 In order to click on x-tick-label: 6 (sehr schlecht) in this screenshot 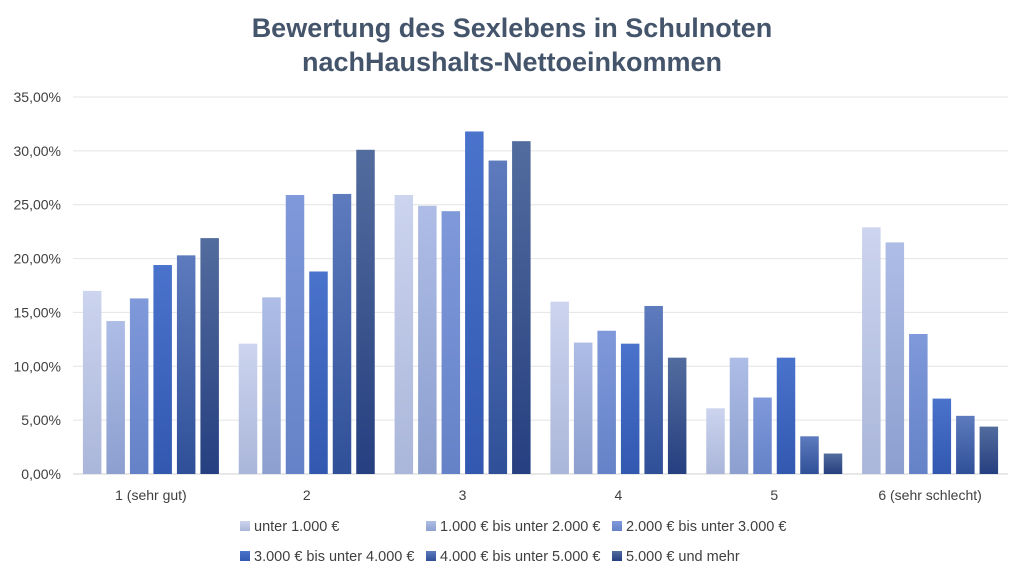, I will do `click(929, 495)`.